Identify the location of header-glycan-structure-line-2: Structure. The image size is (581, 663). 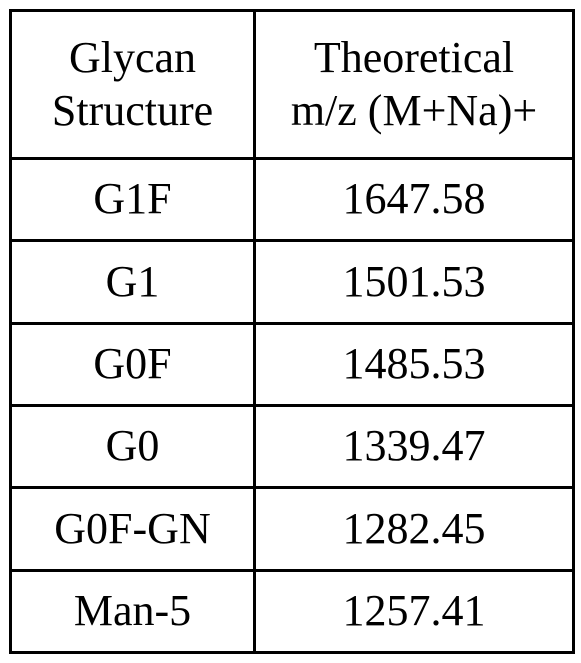
(132, 110).